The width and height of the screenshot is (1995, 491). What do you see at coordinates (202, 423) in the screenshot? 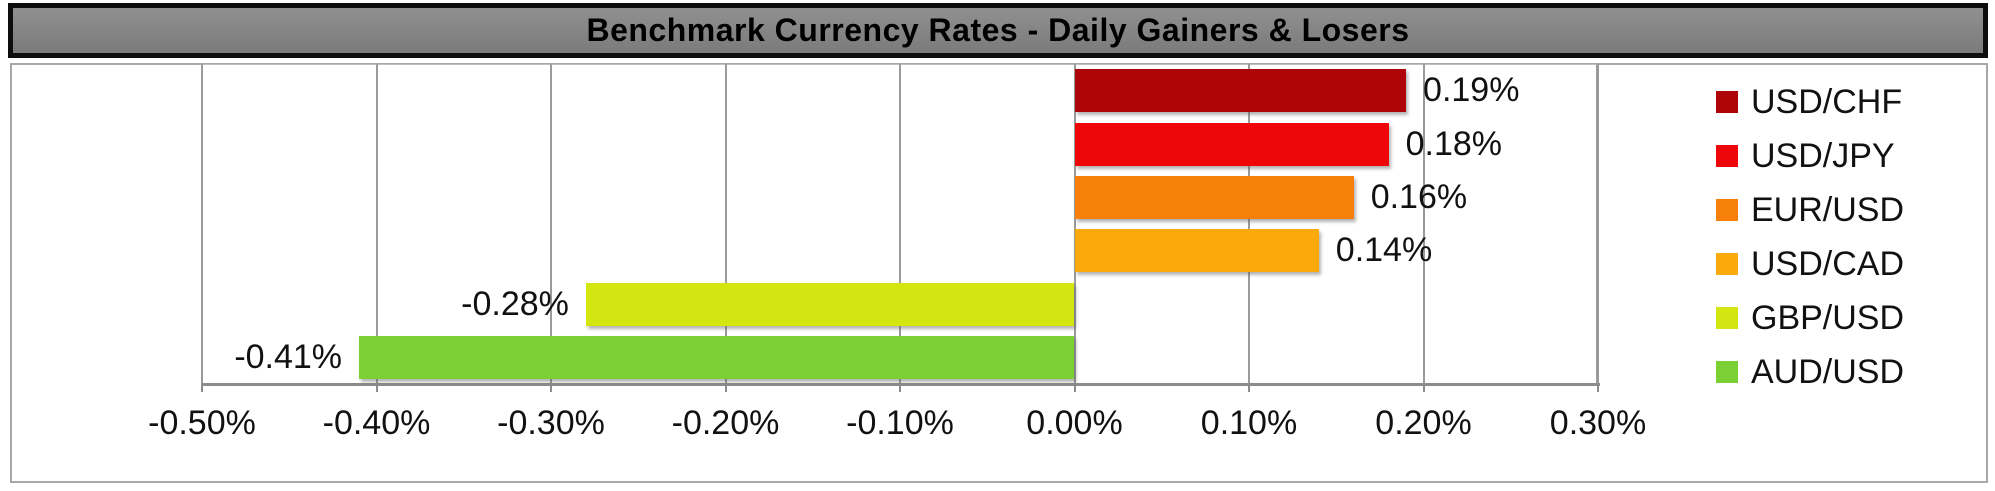
I see `x-tick-label: -0.50%` at bounding box center [202, 423].